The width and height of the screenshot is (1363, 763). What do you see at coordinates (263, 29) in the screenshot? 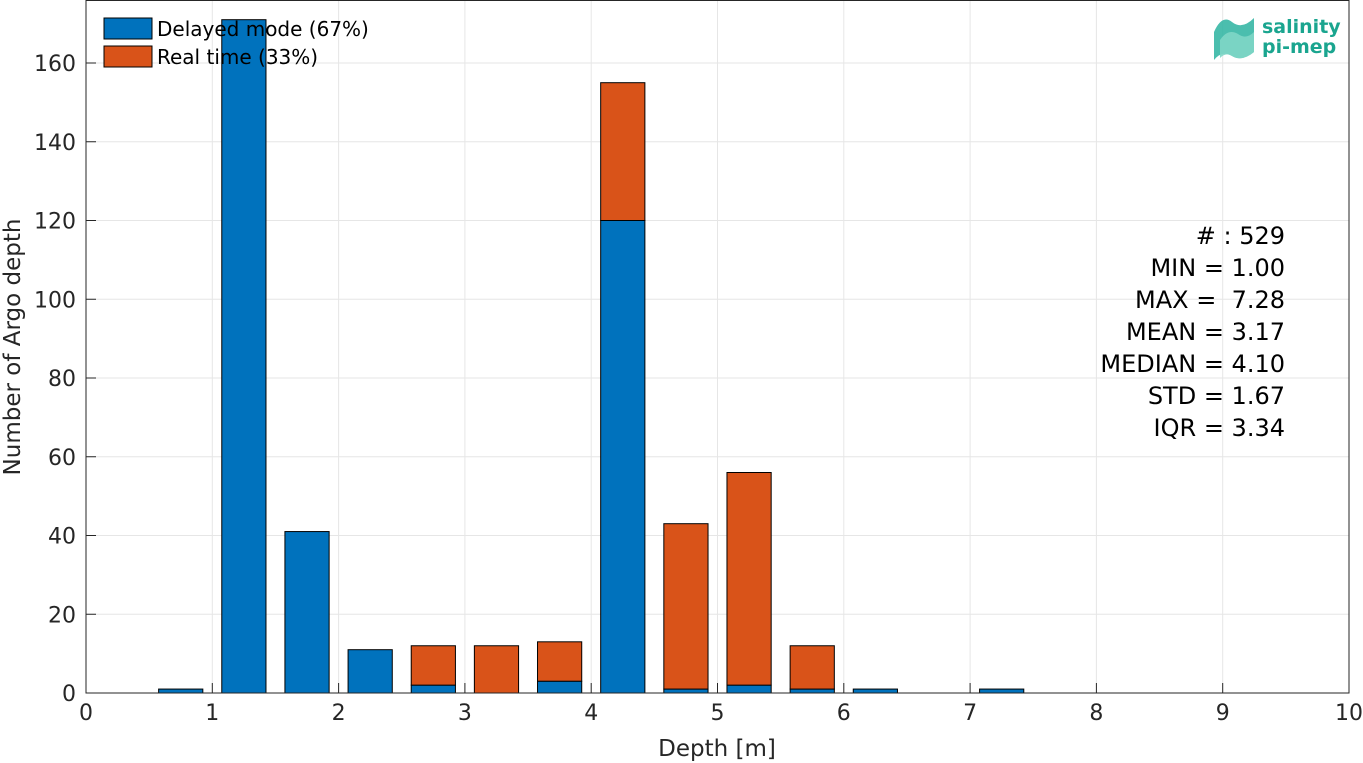
I see `legend-label-delayed: Delayed mode (67%)` at bounding box center [263, 29].